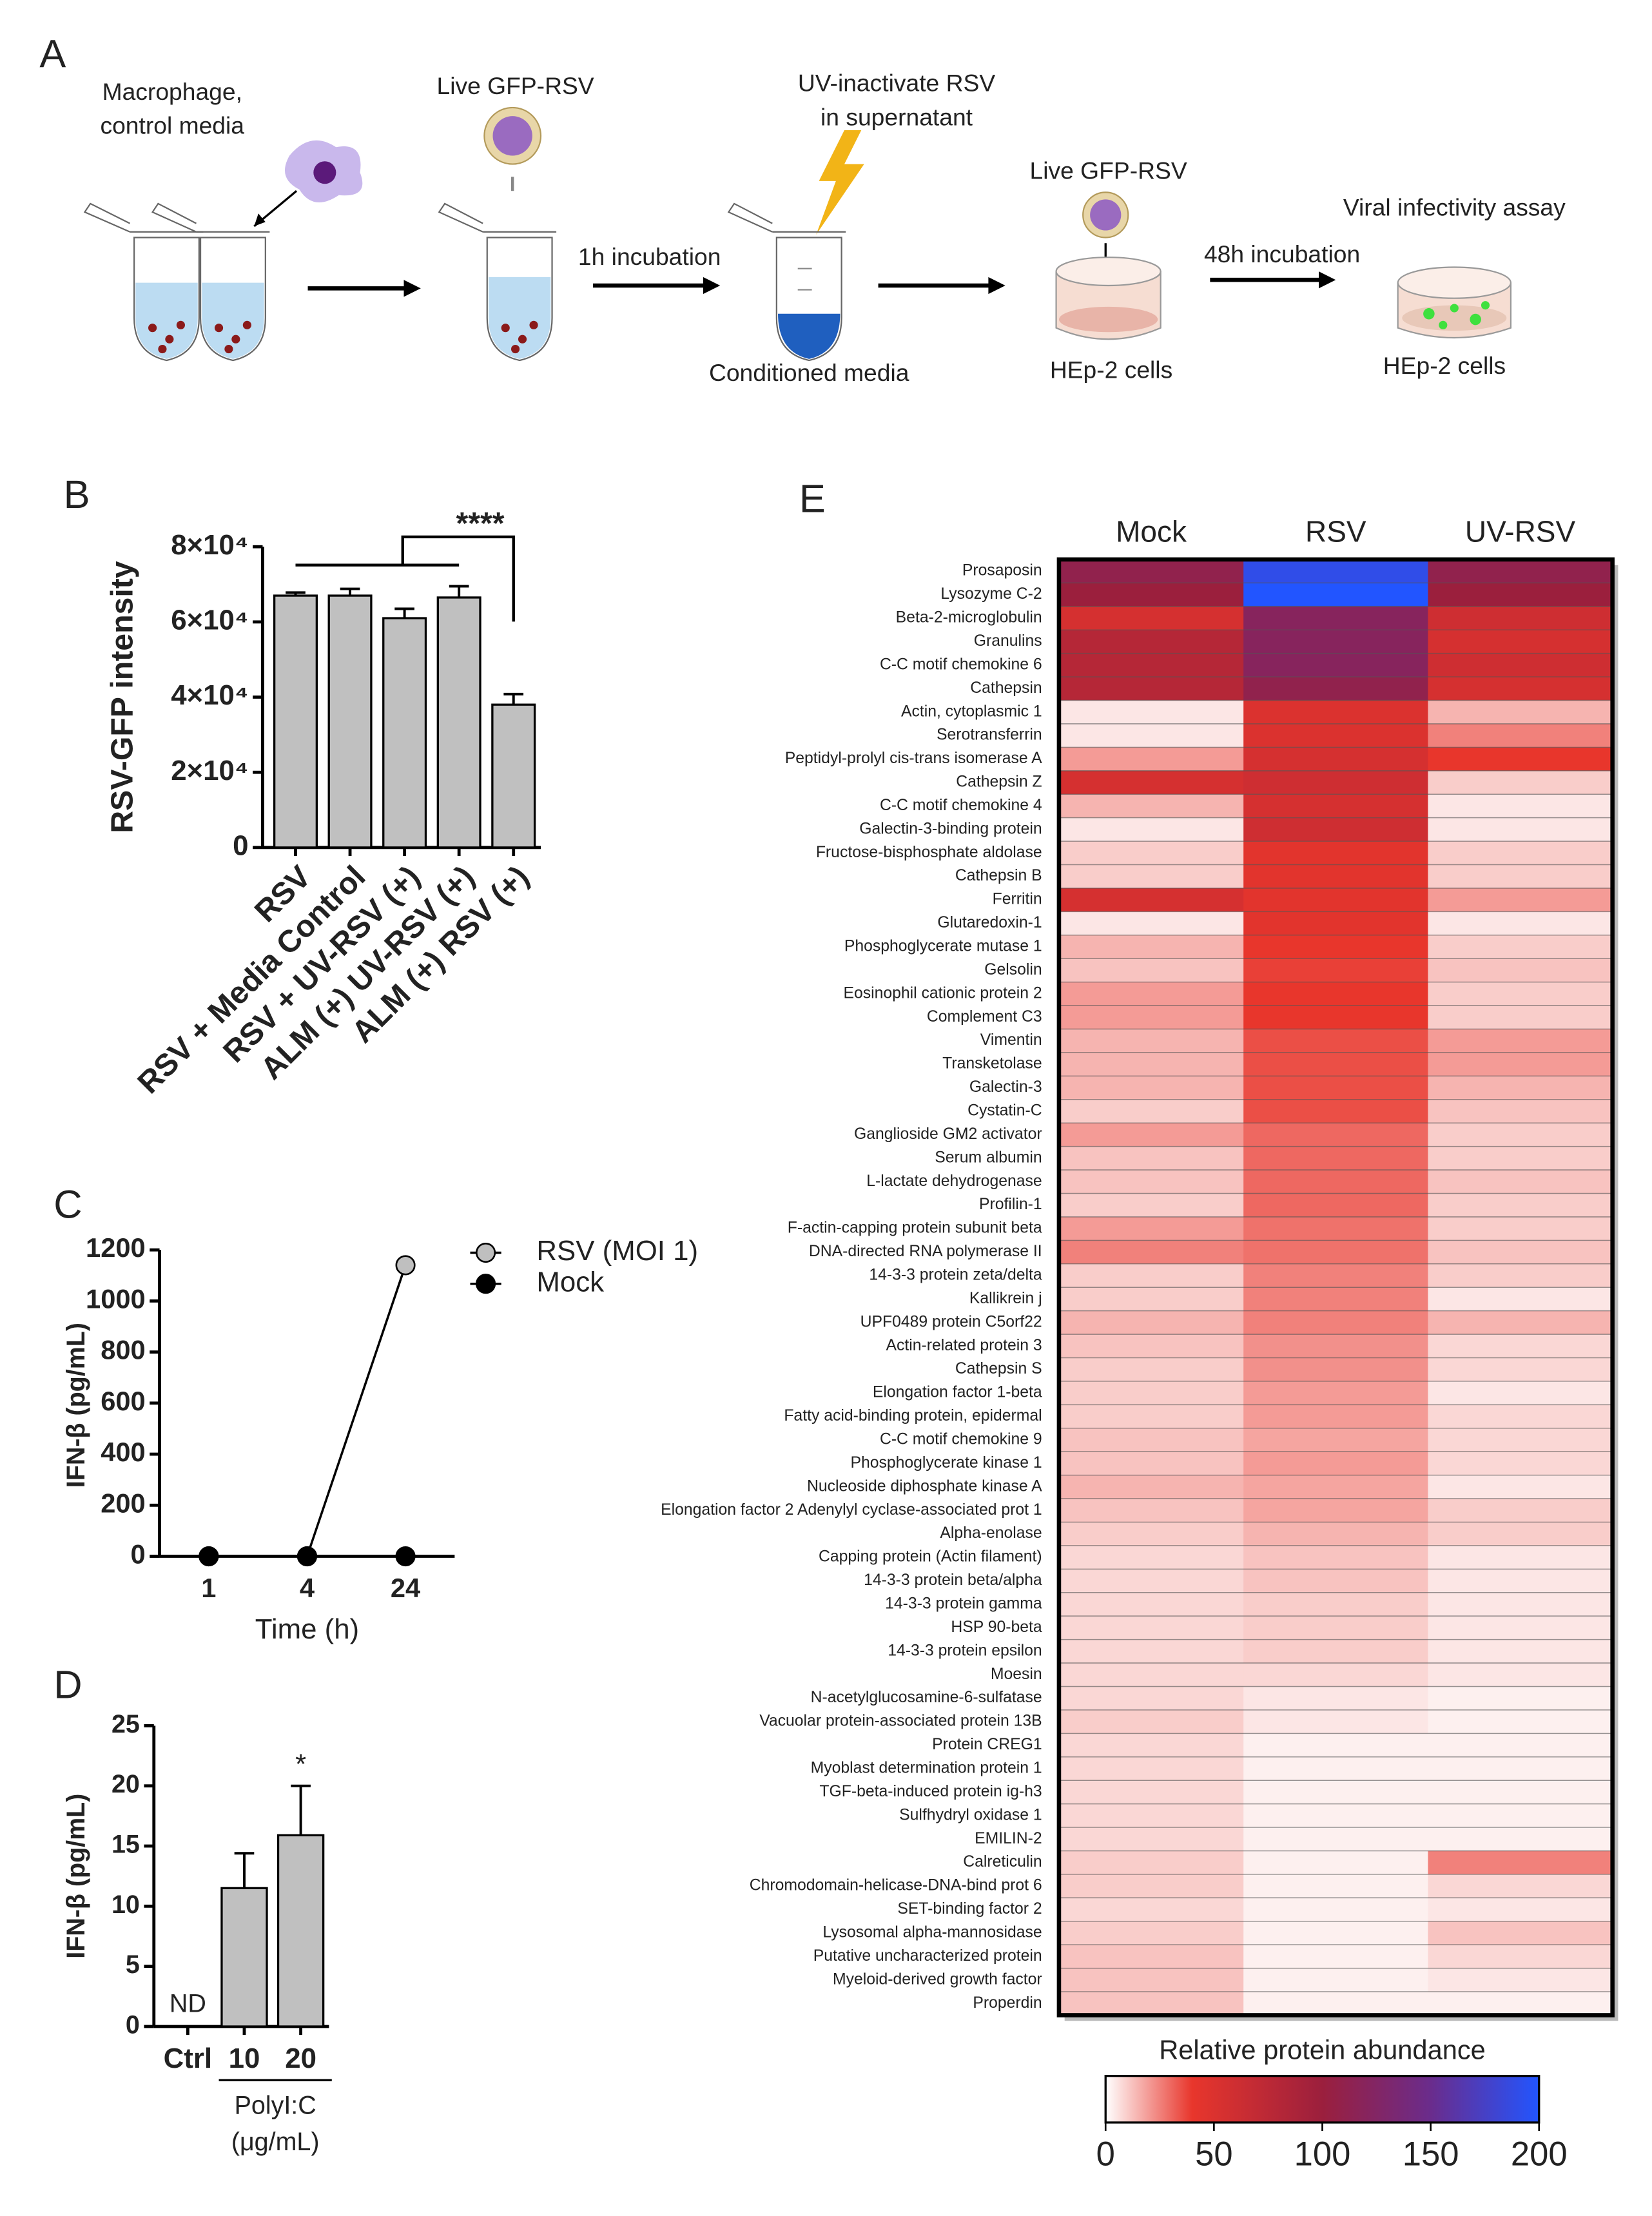  What do you see at coordinates (1008, 1838) in the screenshot?
I see `row-label: EMILIN-2` at bounding box center [1008, 1838].